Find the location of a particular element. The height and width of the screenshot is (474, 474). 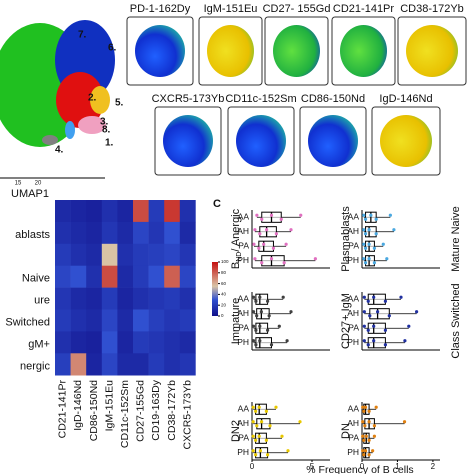

y-axis-label: BND/ Anergic is located at coordinates (236, 238).